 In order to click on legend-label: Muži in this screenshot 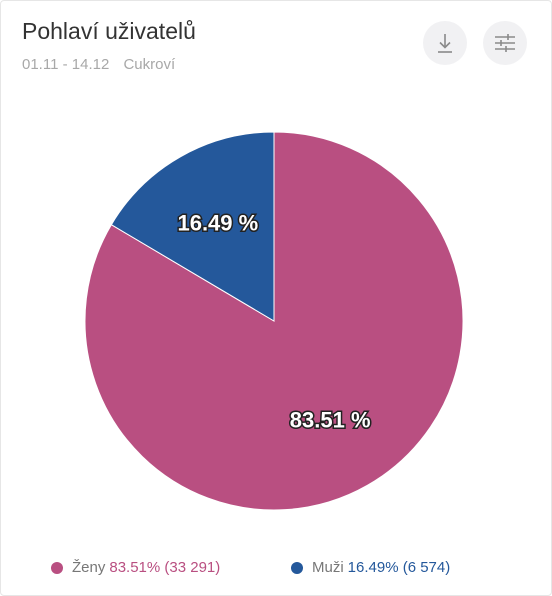, I will do `click(328, 567)`.